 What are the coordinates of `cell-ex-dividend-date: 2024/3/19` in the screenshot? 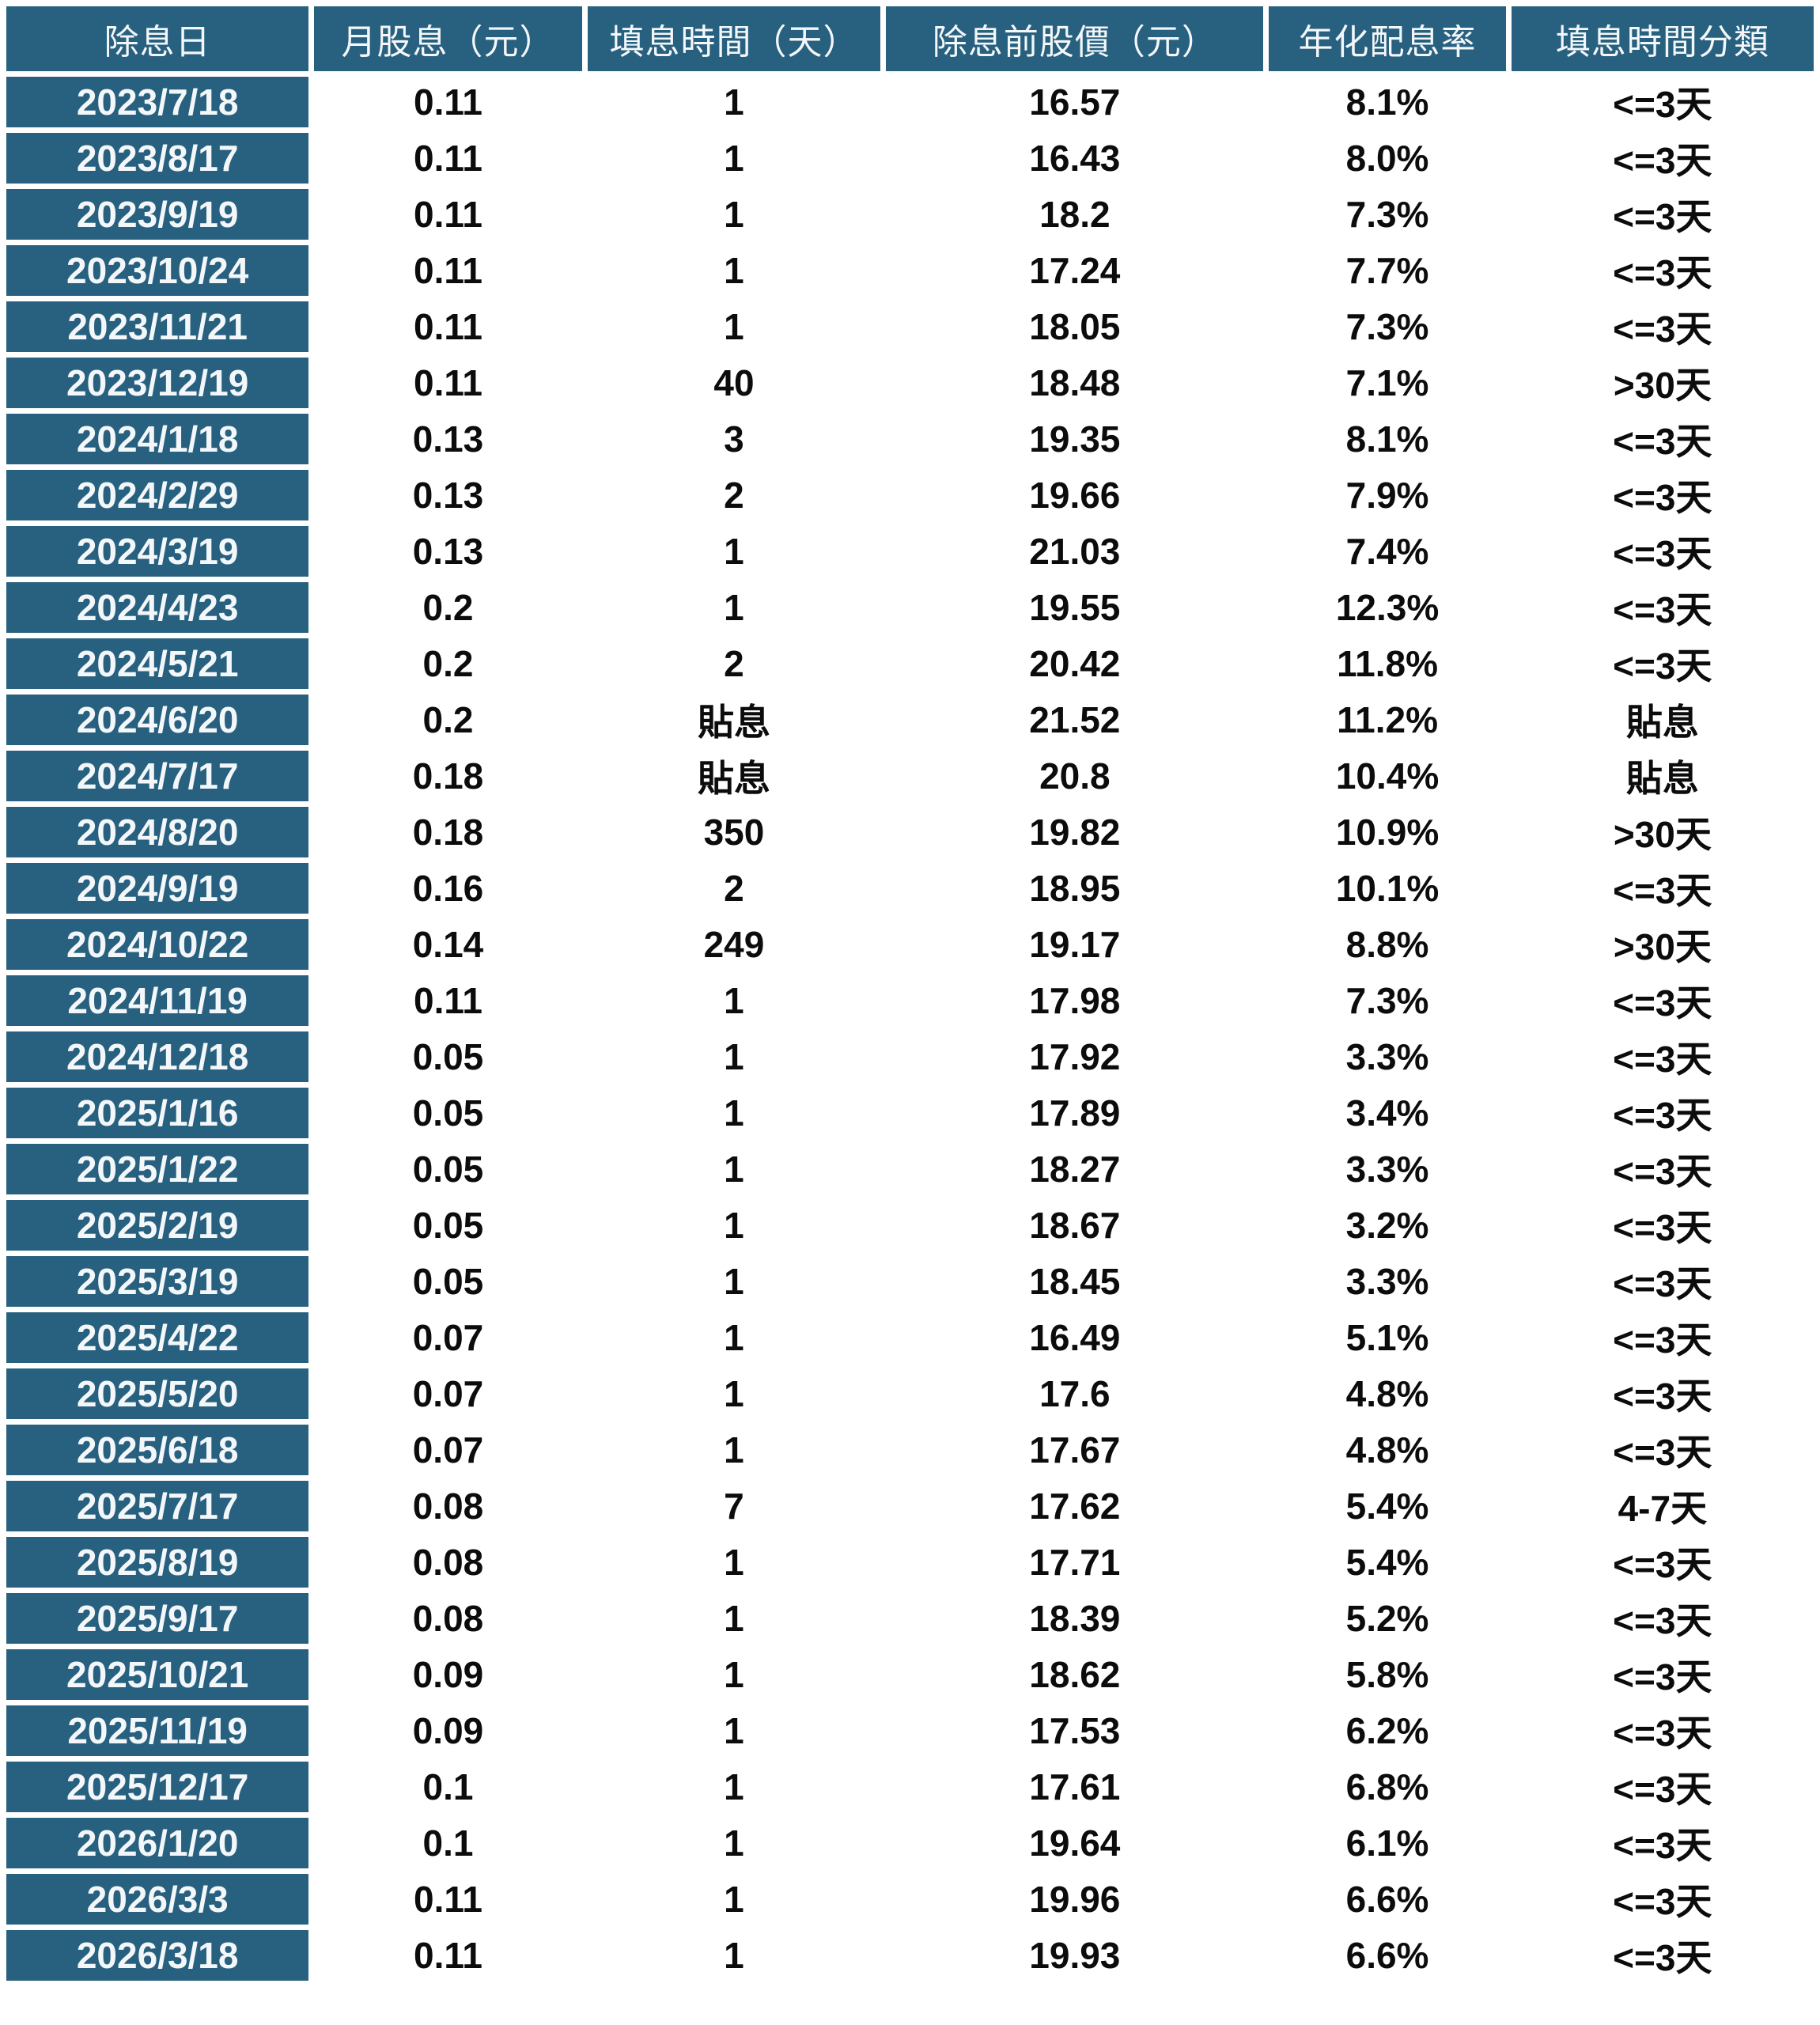 It's located at (157, 551).